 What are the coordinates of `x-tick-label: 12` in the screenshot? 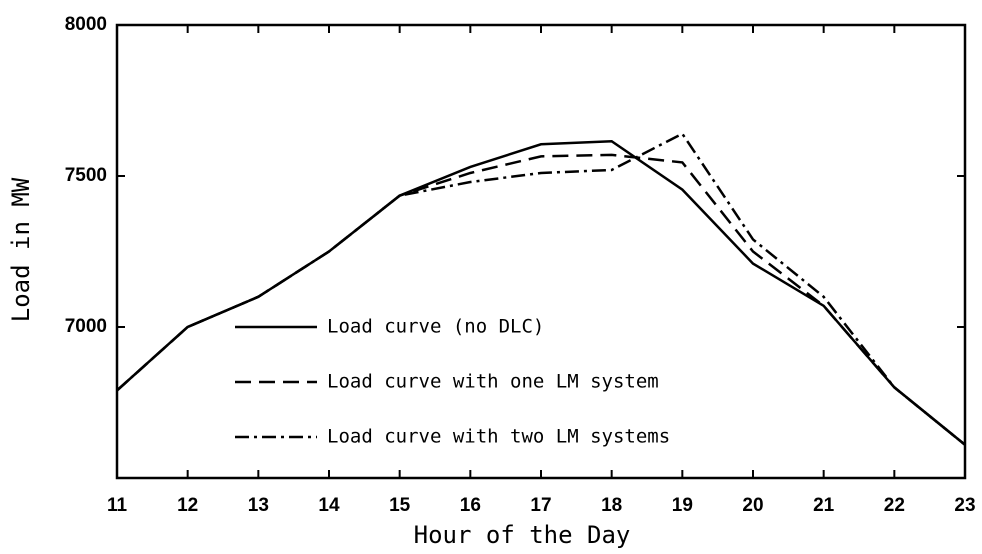 It's located at (187, 505).